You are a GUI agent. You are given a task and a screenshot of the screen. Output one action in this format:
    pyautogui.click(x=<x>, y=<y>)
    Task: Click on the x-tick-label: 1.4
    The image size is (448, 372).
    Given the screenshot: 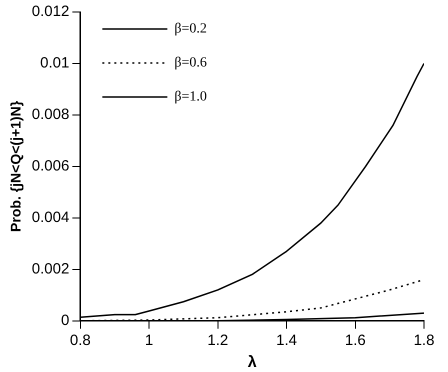 What is the action you would take?
    pyautogui.click(x=286, y=340)
    